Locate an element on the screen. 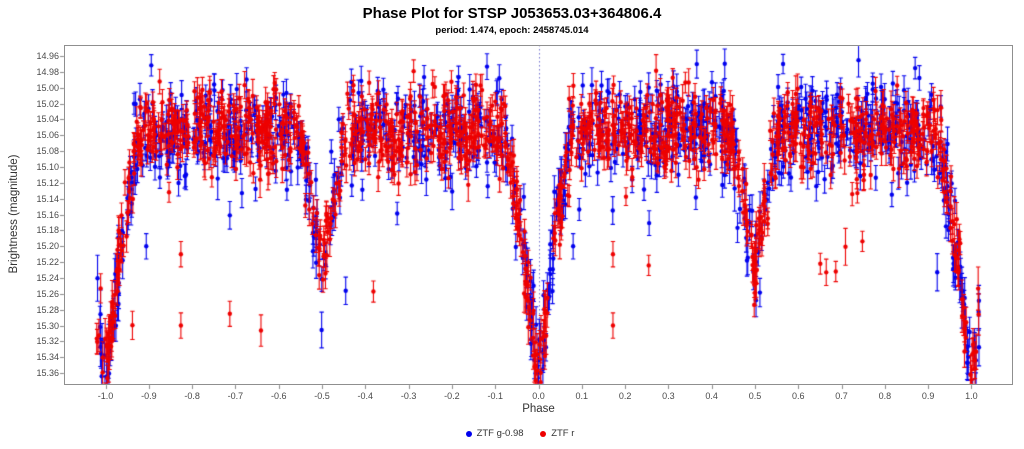  x-tick-label: 0.7 is located at coordinates (841, 396).